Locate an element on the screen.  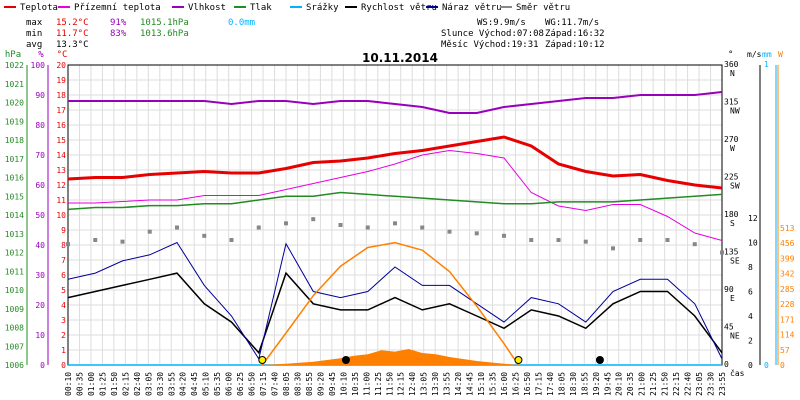
pressure-tick-label: 1019 is located at coordinates (14, 121).